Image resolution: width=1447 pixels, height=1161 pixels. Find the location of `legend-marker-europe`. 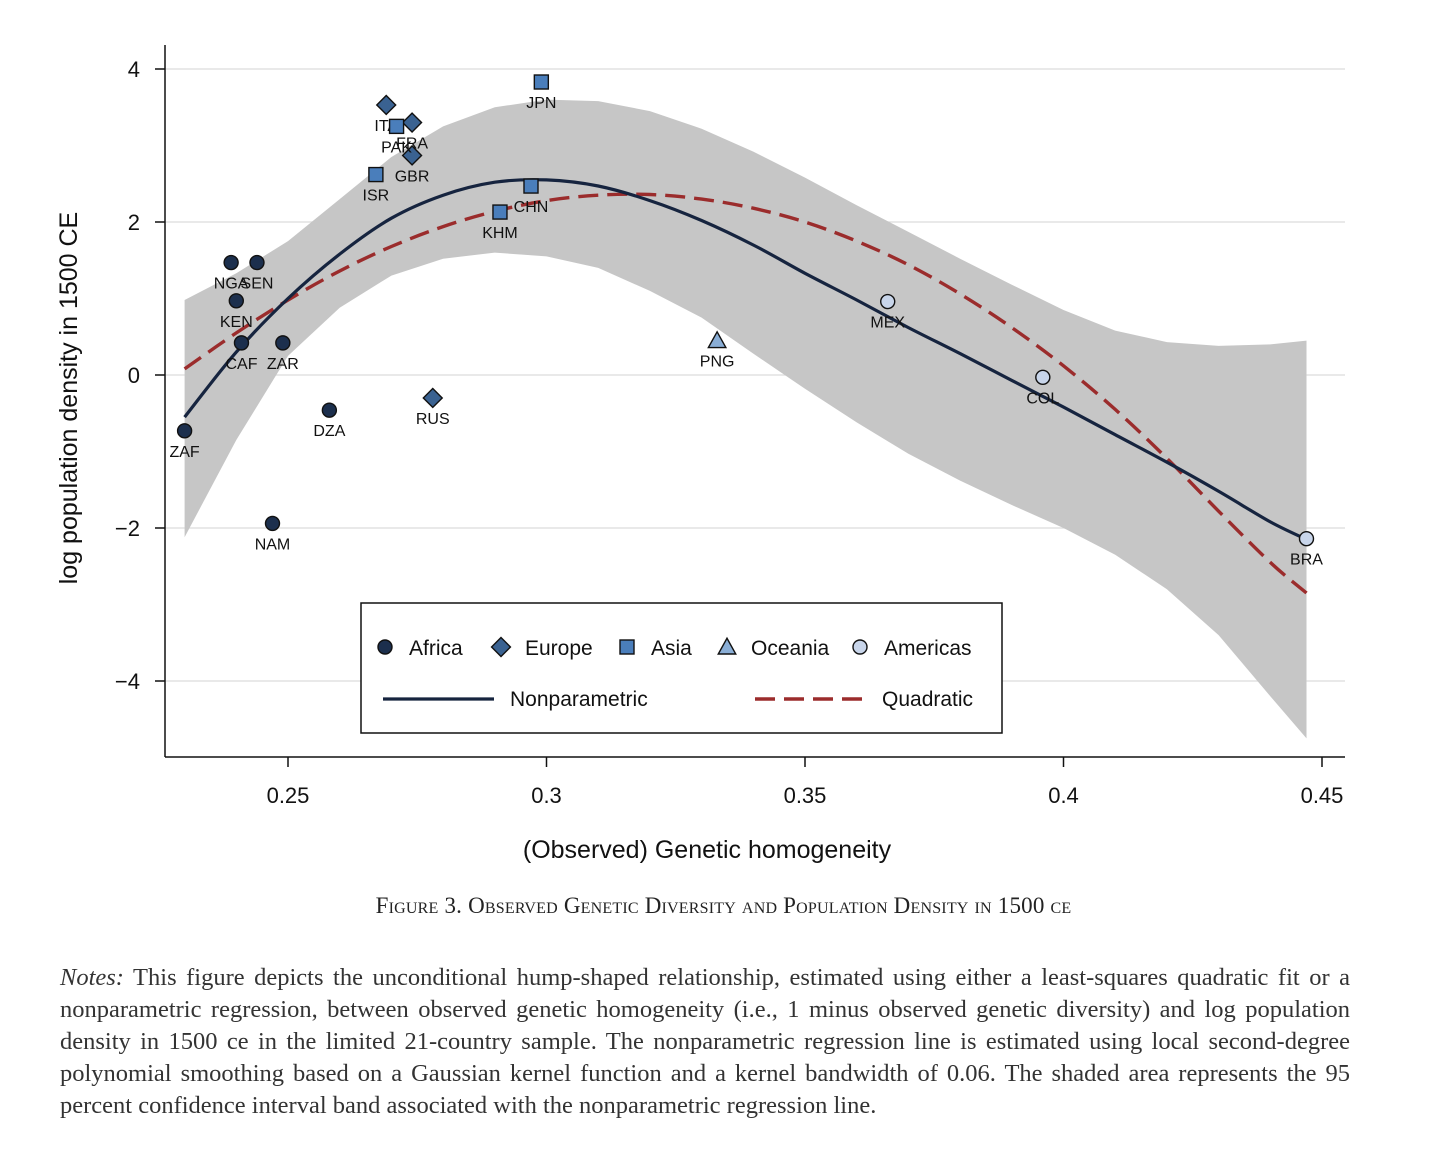

legend-marker-europe is located at coordinates (501, 647).